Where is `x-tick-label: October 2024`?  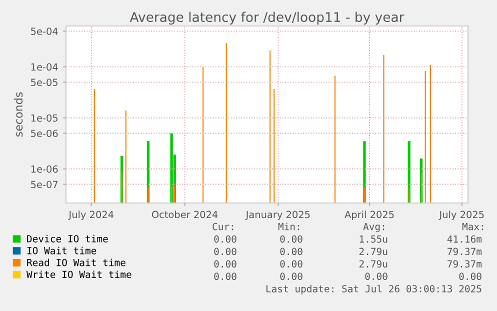
x-tick-label: October 2024 is located at coordinates (185, 214).